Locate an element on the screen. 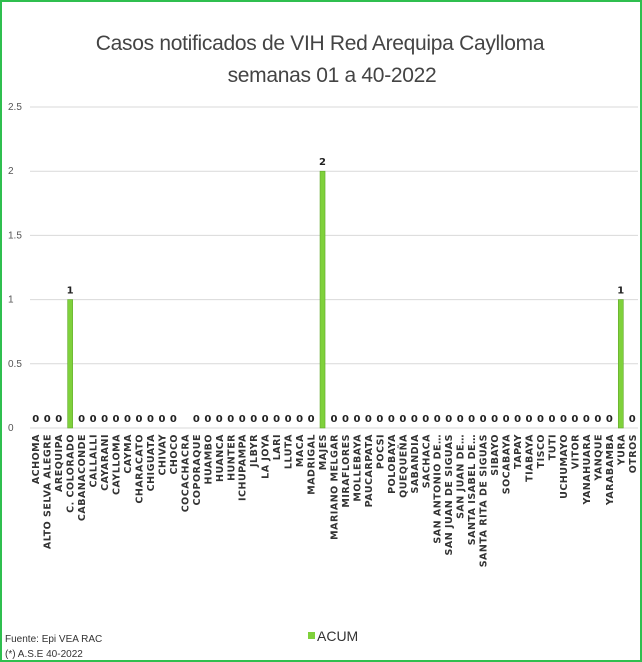 The width and height of the screenshot is (642, 662). x-tick-label: SAN JUAN DE SIGUAS is located at coordinates (449, 495).